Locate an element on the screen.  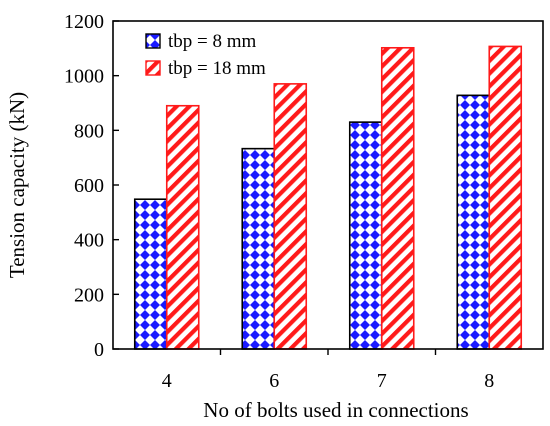
y-tick-label-1000: 1000 is located at coordinates (84, 77).